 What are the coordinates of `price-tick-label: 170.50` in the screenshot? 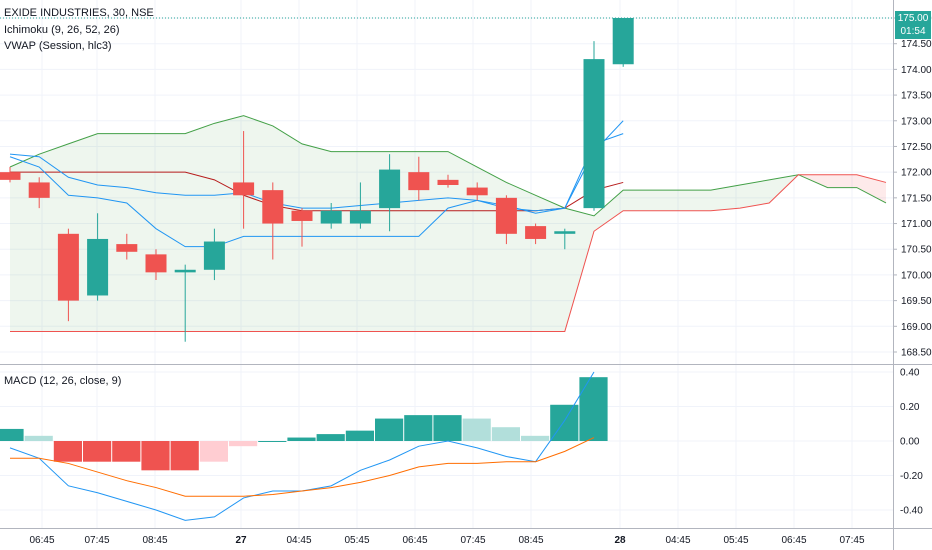 It's located at (916, 250).